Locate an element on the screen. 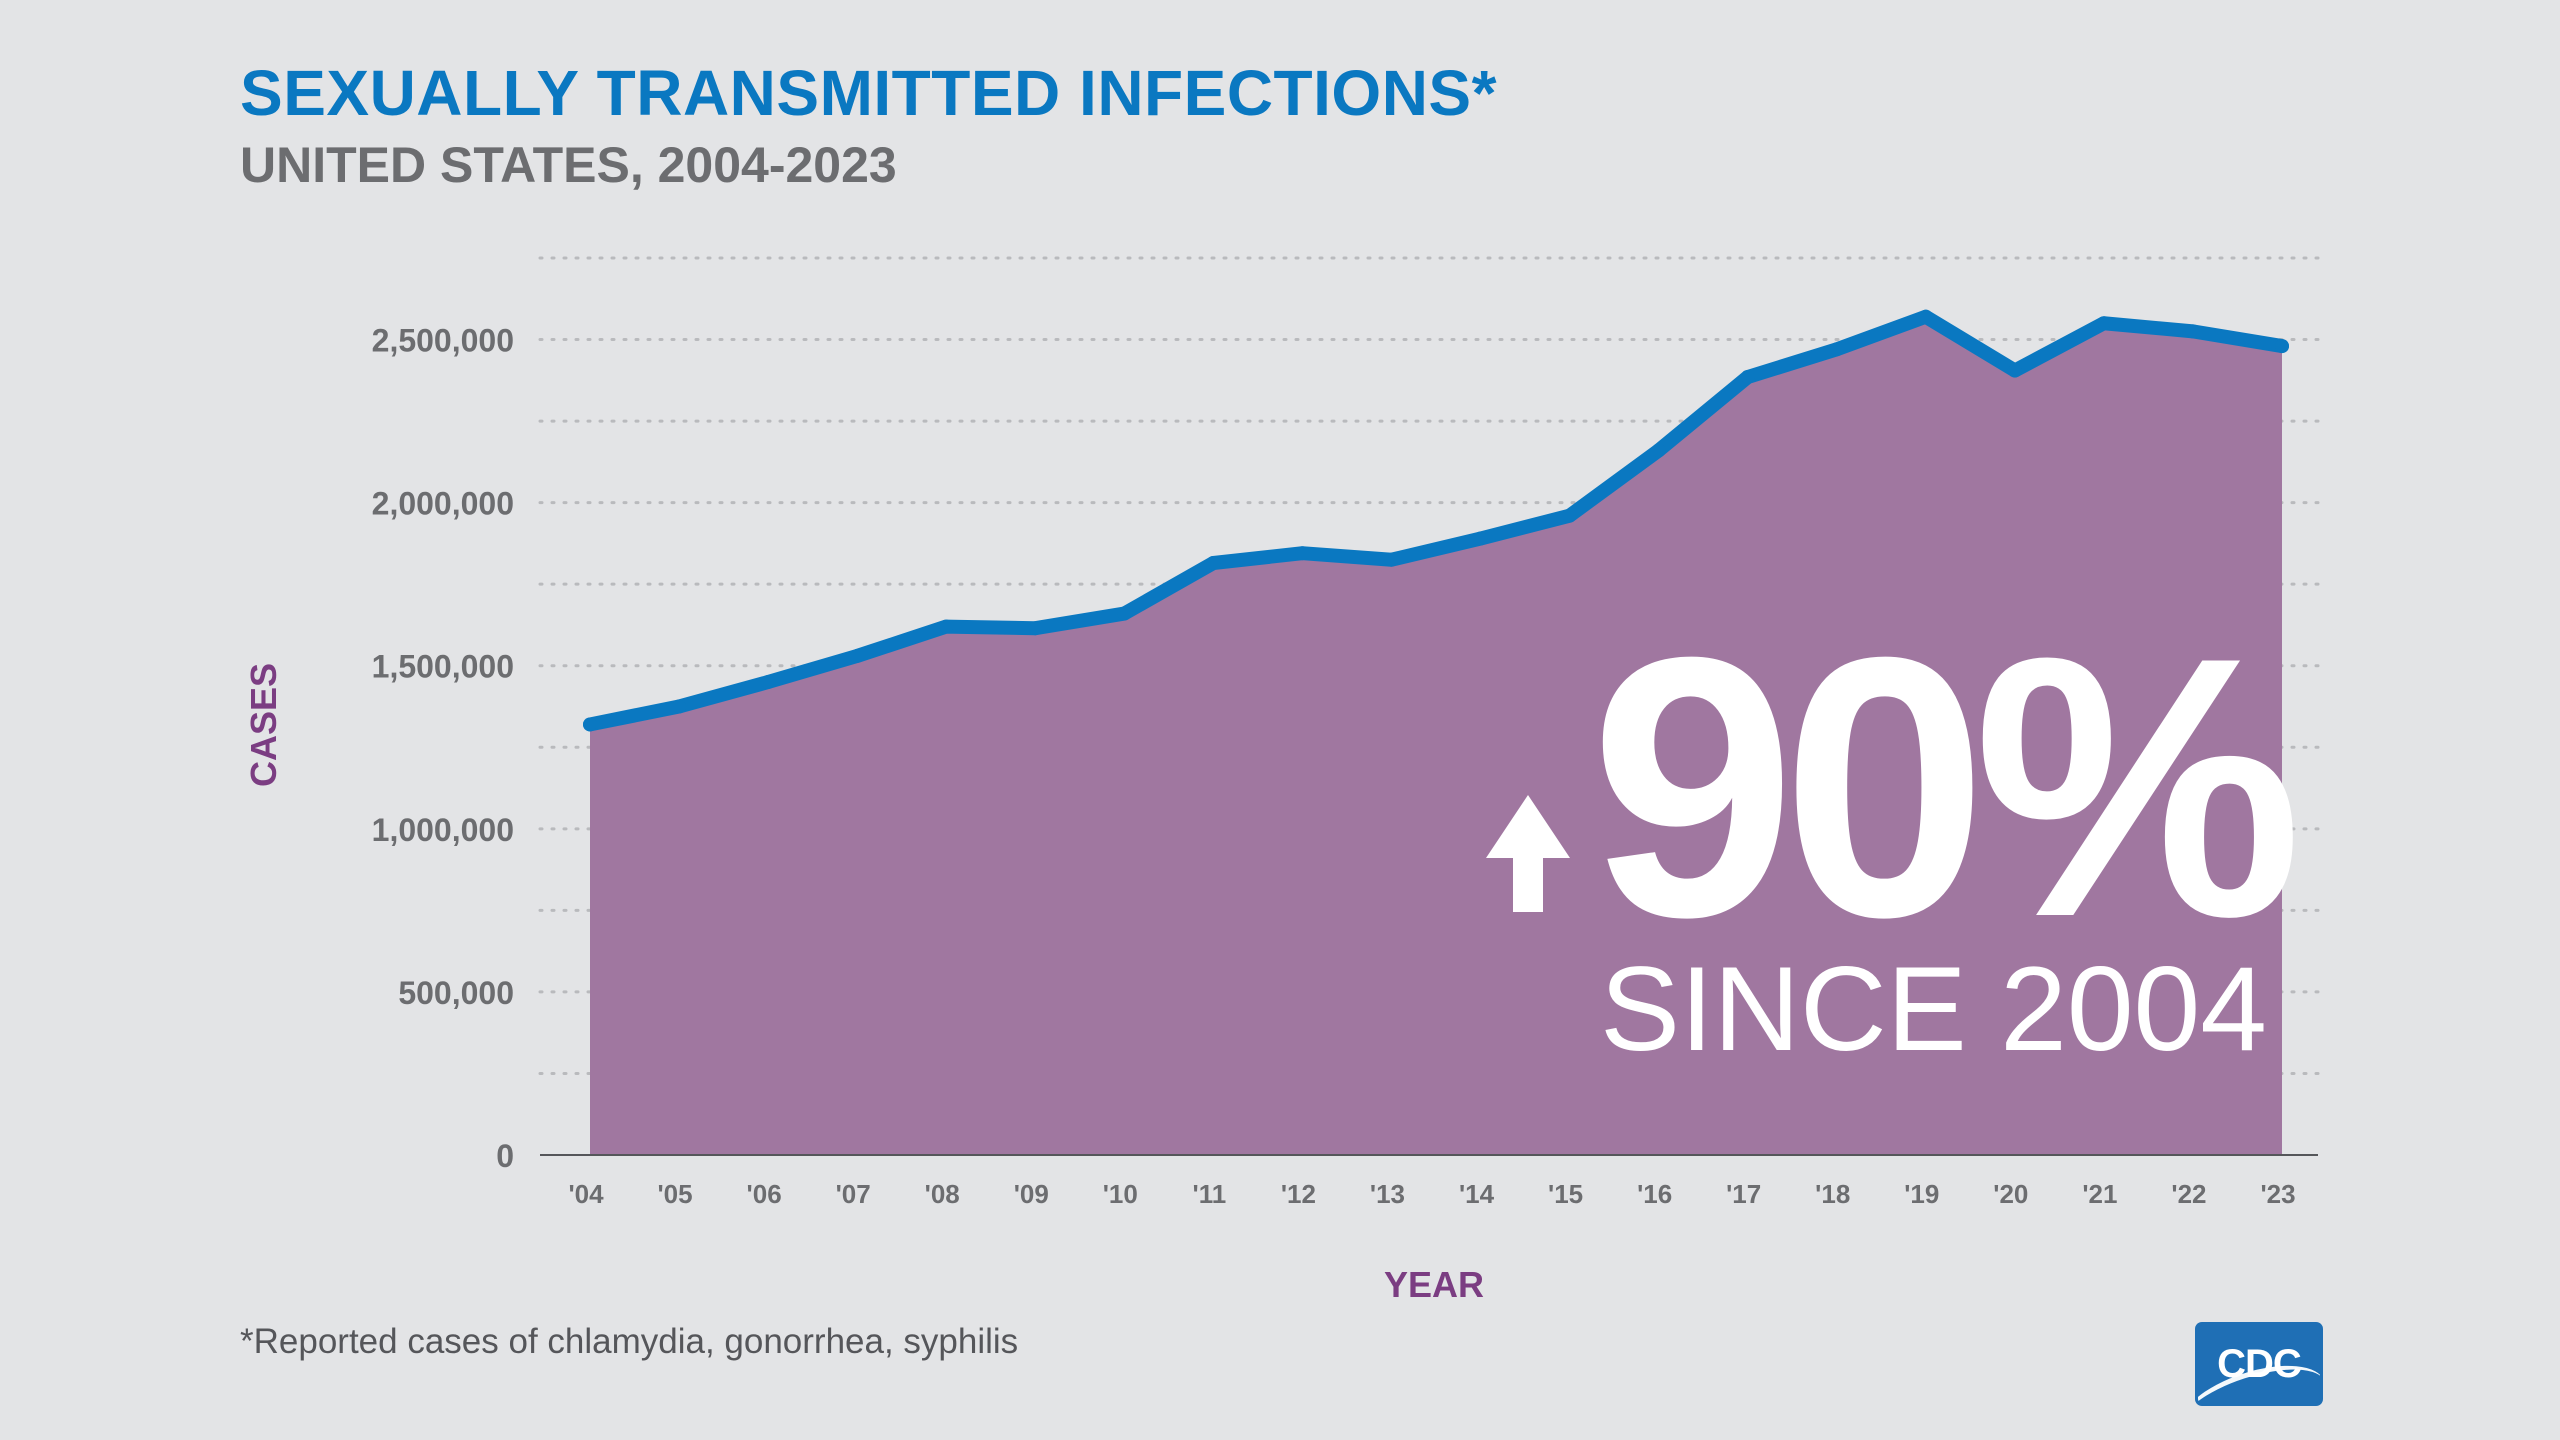  y-tick-label: 2,500,000 is located at coordinates (443, 341).